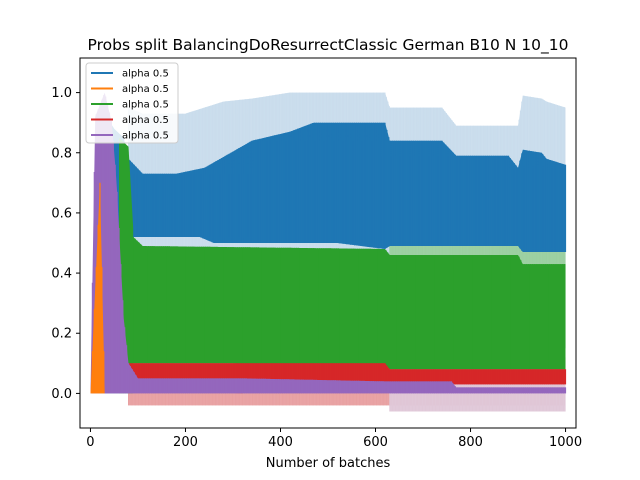 This screenshot has height=480, width=640. Describe the element at coordinates (61, 394) in the screenshot. I see `y-tick-label: 0.0` at that location.